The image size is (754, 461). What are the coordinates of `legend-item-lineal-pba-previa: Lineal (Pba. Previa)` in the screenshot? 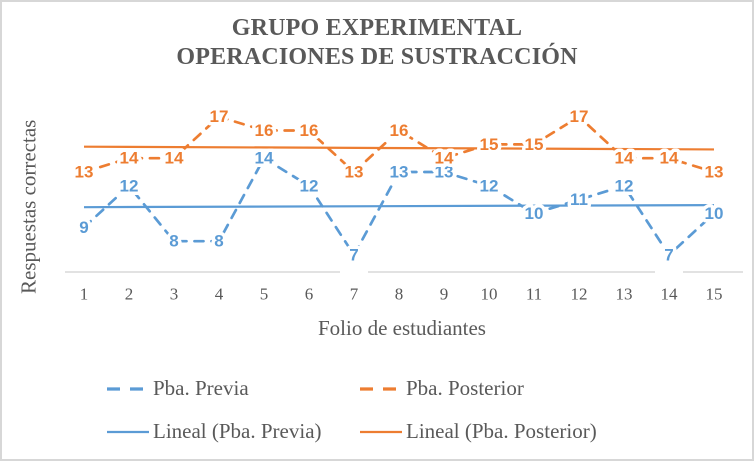 It's located at (214, 431).